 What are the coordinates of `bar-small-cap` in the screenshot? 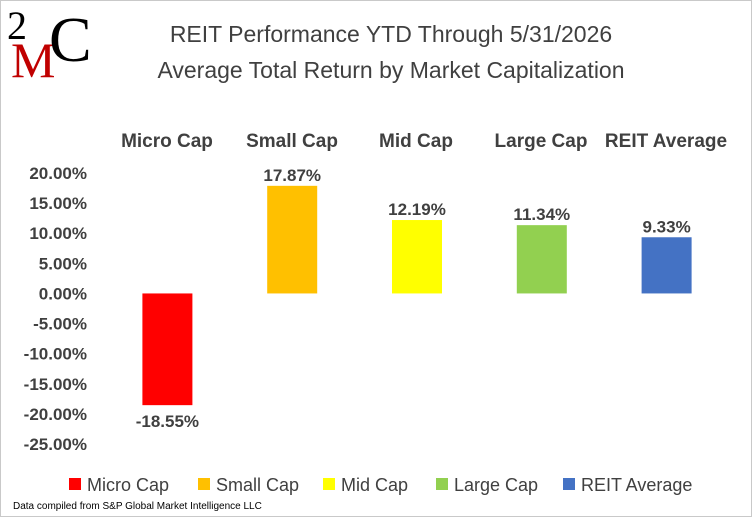 It's located at (292, 239).